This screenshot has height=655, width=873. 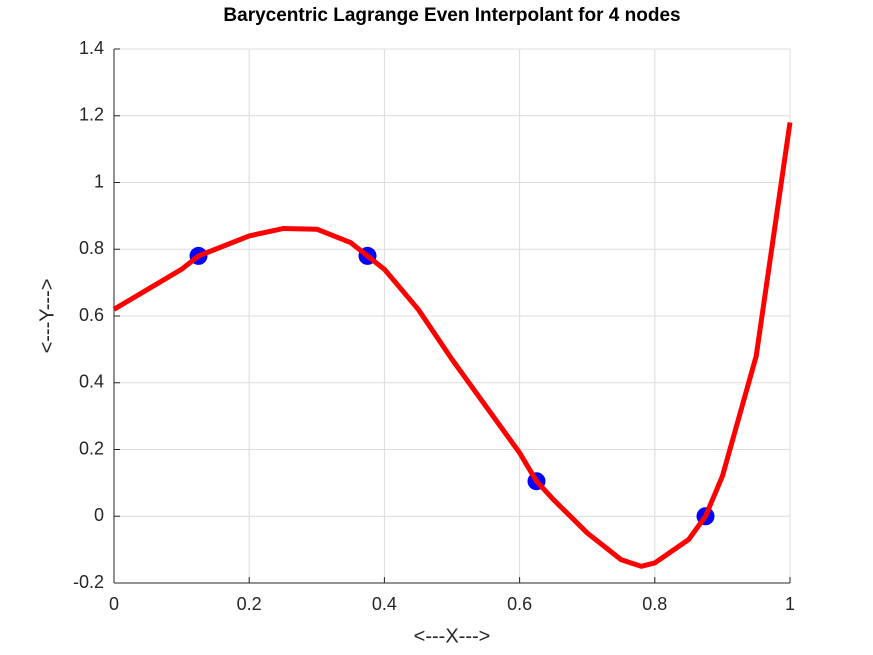 I want to click on x-tick-label: 0.4, so click(x=384, y=604).